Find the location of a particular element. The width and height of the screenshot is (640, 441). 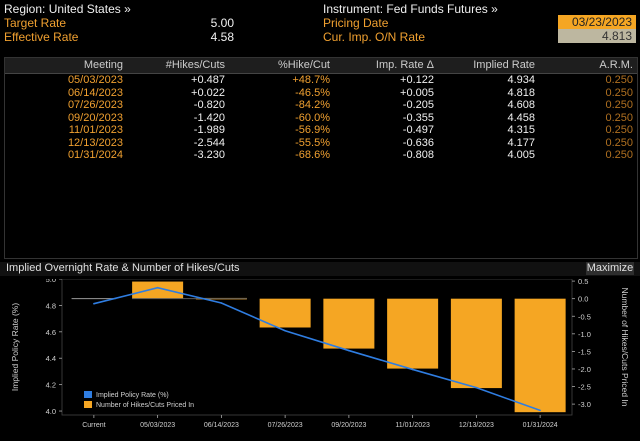

col-header-hikes: #Hikes/Cuts is located at coordinates (195, 65).